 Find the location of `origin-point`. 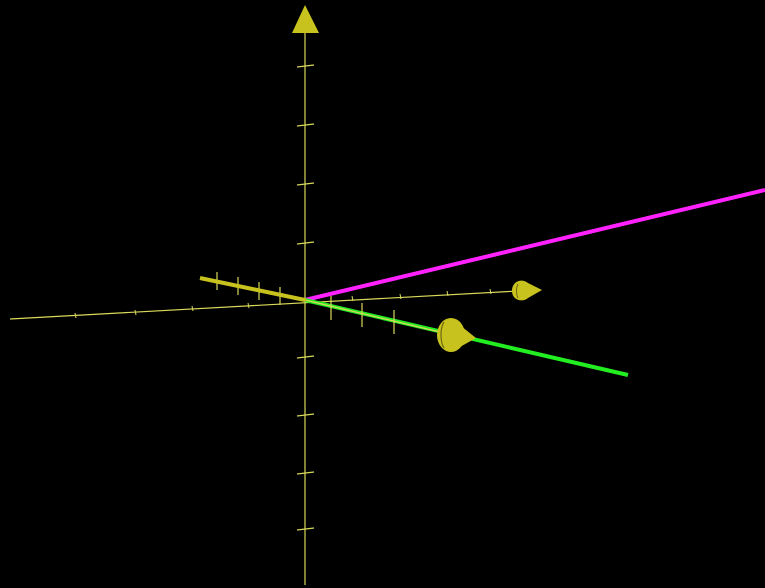

origin-point is located at coordinates (305, 300).